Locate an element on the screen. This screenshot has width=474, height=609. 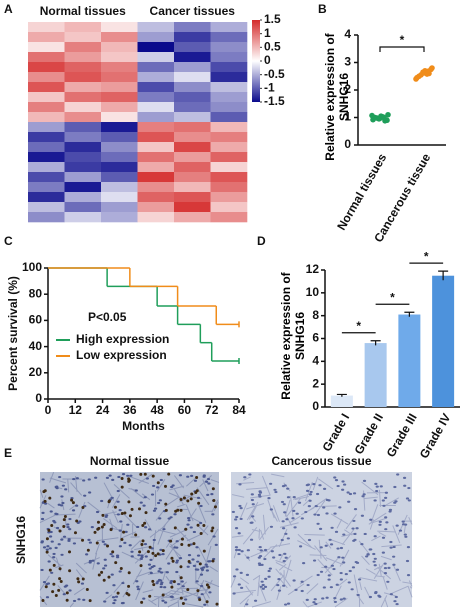
x-tick-label: 36 is located at coordinates (130, 410).